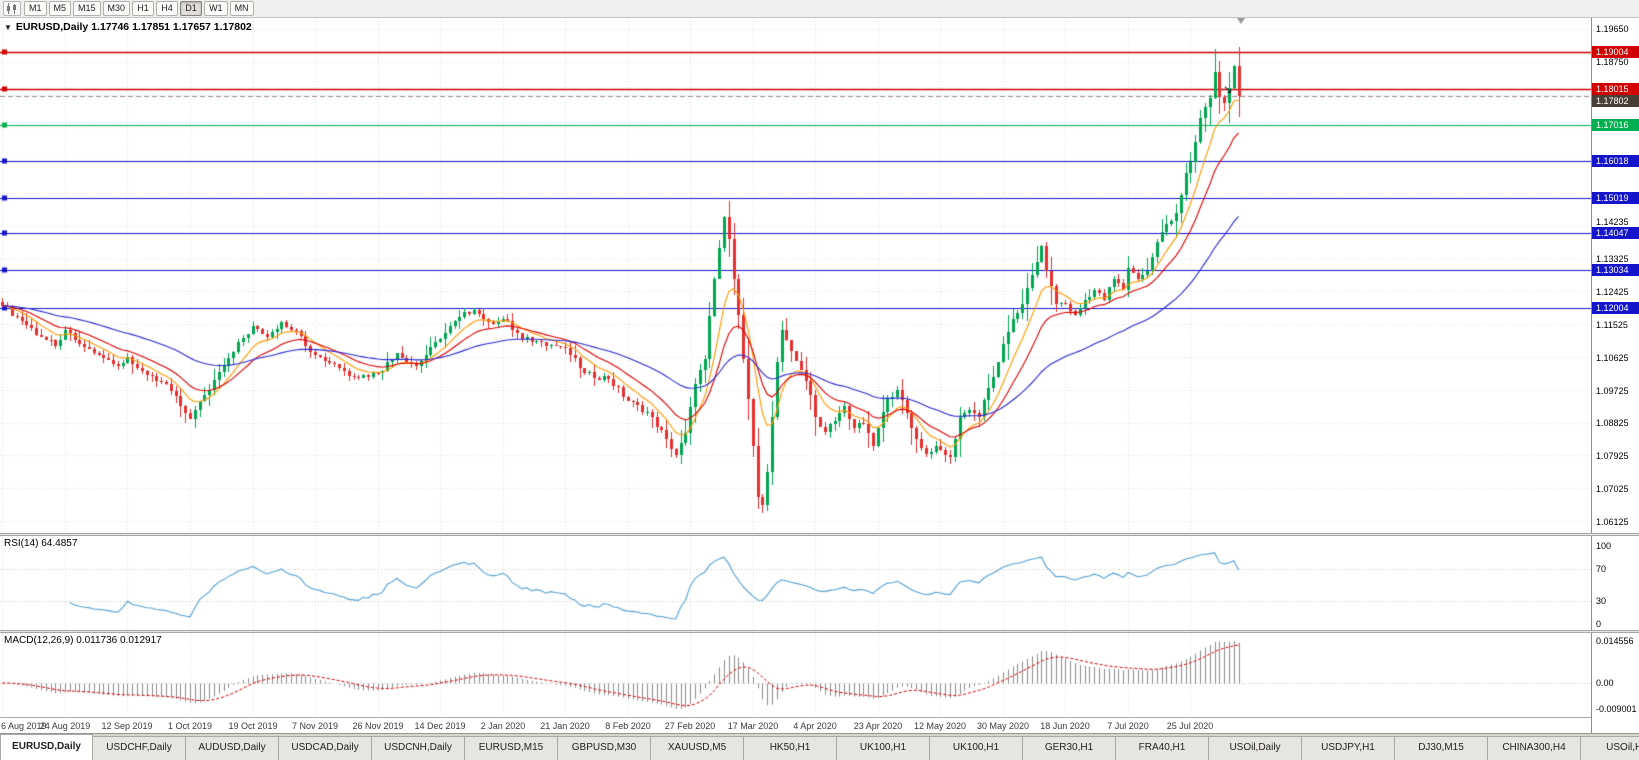  What do you see at coordinates (819, 9) in the screenshot?
I see `timeframe-toolbar: M1 M5 M15 M30 H1 H4 D1 W1 MN` at bounding box center [819, 9].